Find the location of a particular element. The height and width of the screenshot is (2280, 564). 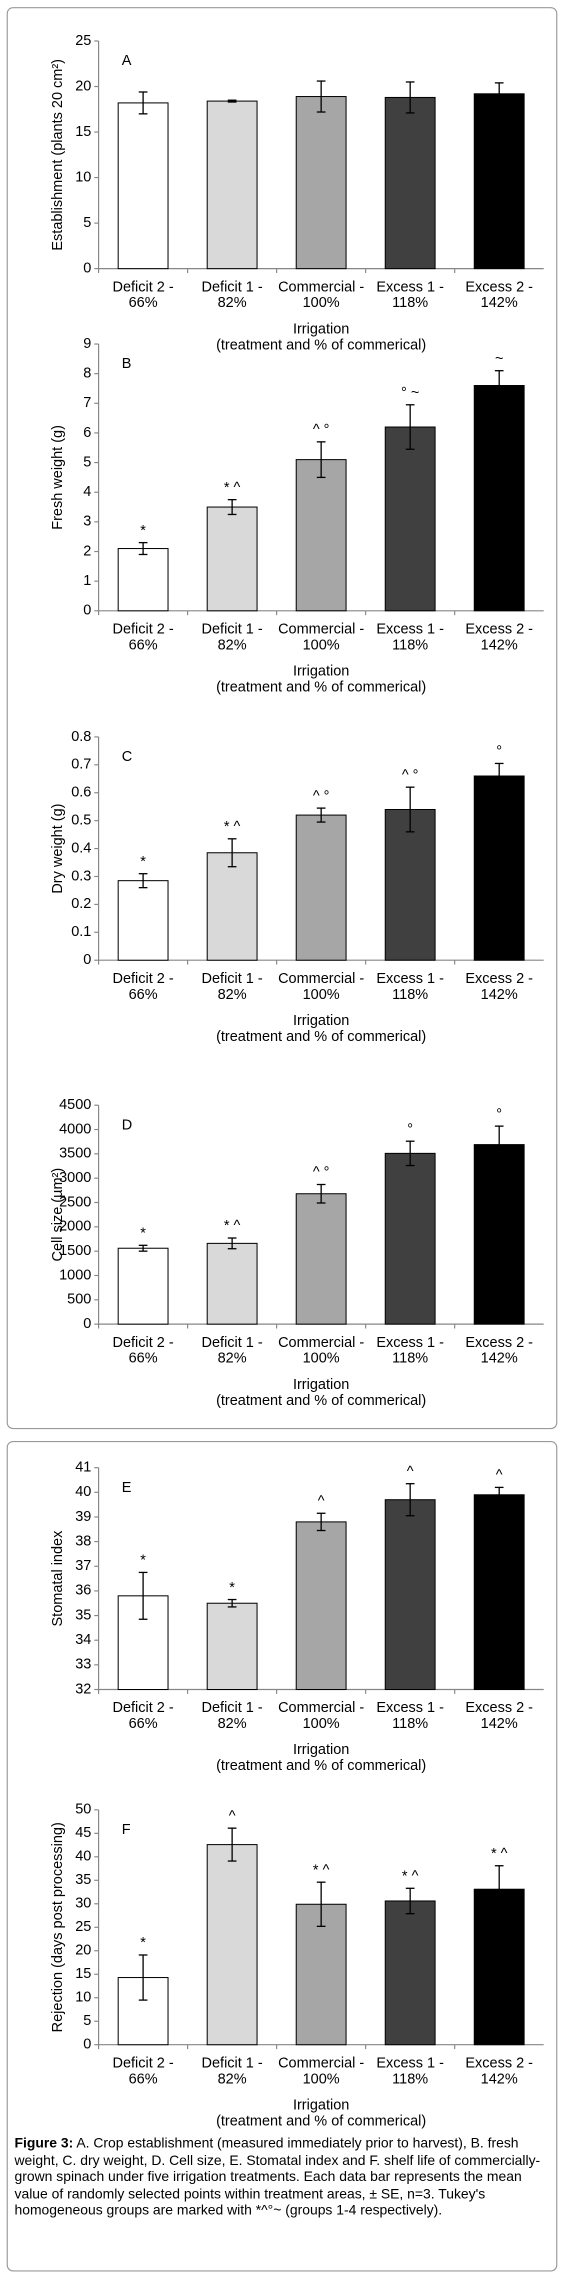

x-axis-title: (treatment and % of commerical) is located at coordinates (321, 345).